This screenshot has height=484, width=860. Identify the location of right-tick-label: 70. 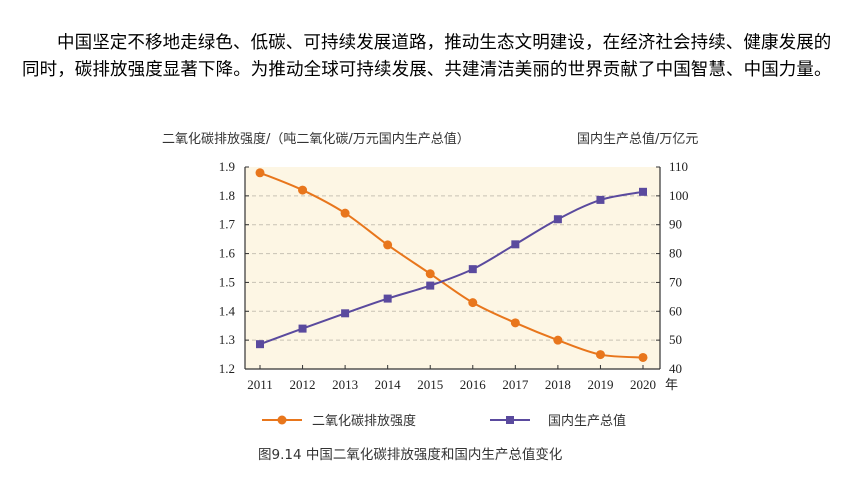
(675, 281).